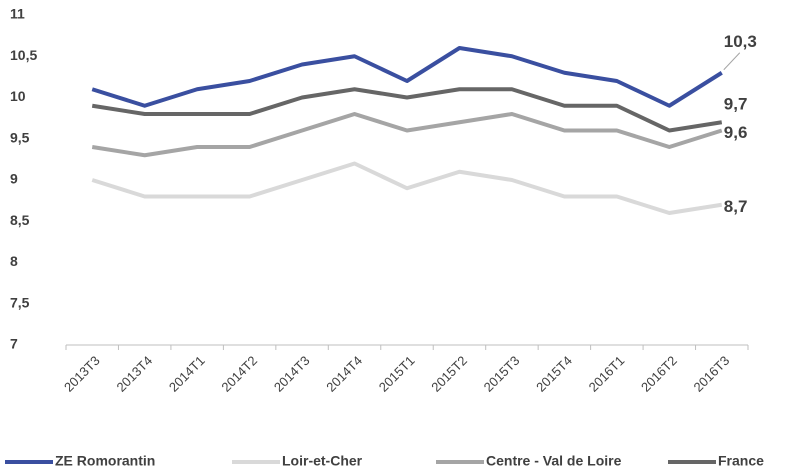  I want to click on y-tick-label: 9, so click(14, 179).